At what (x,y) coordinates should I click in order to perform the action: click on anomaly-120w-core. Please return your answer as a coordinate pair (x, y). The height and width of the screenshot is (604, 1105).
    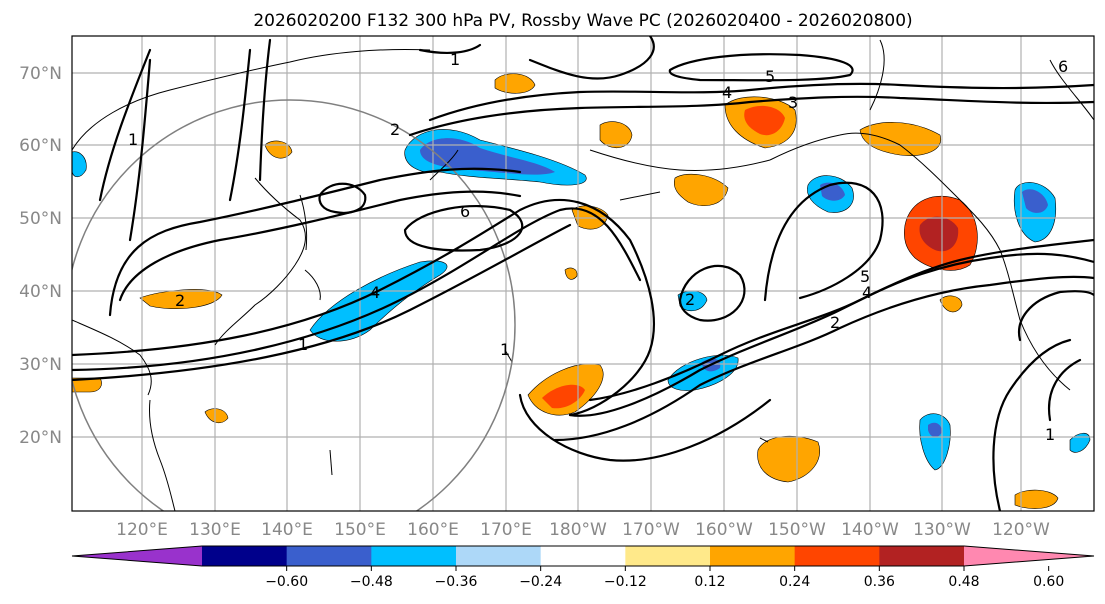
    Looking at the image, I should click on (1035, 201).